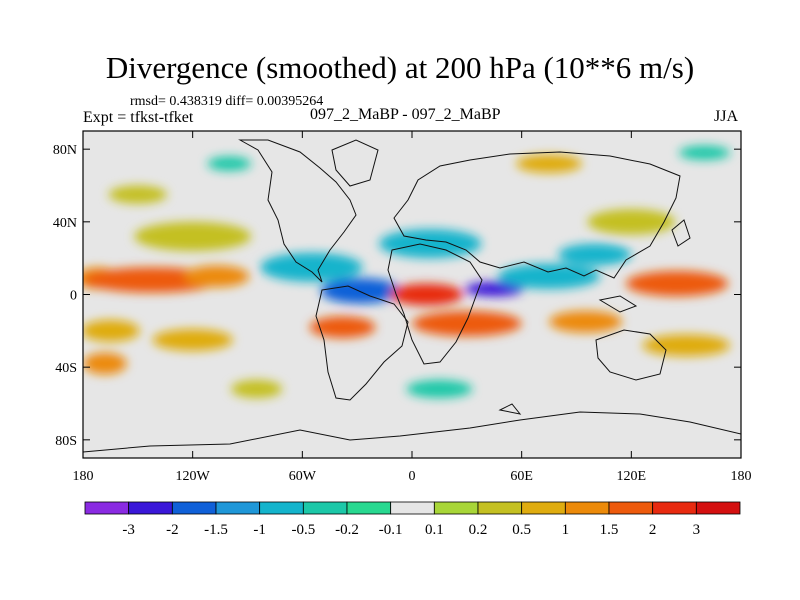  Describe the element at coordinates (362, 343) in the screenshot. I see `coastline-south-america` at that location.